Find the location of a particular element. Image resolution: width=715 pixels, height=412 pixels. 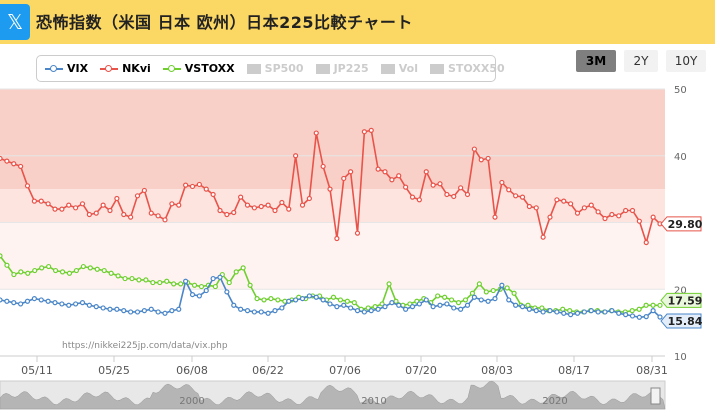

last-value-flag-nkvi is located at coordinates (681, 224).